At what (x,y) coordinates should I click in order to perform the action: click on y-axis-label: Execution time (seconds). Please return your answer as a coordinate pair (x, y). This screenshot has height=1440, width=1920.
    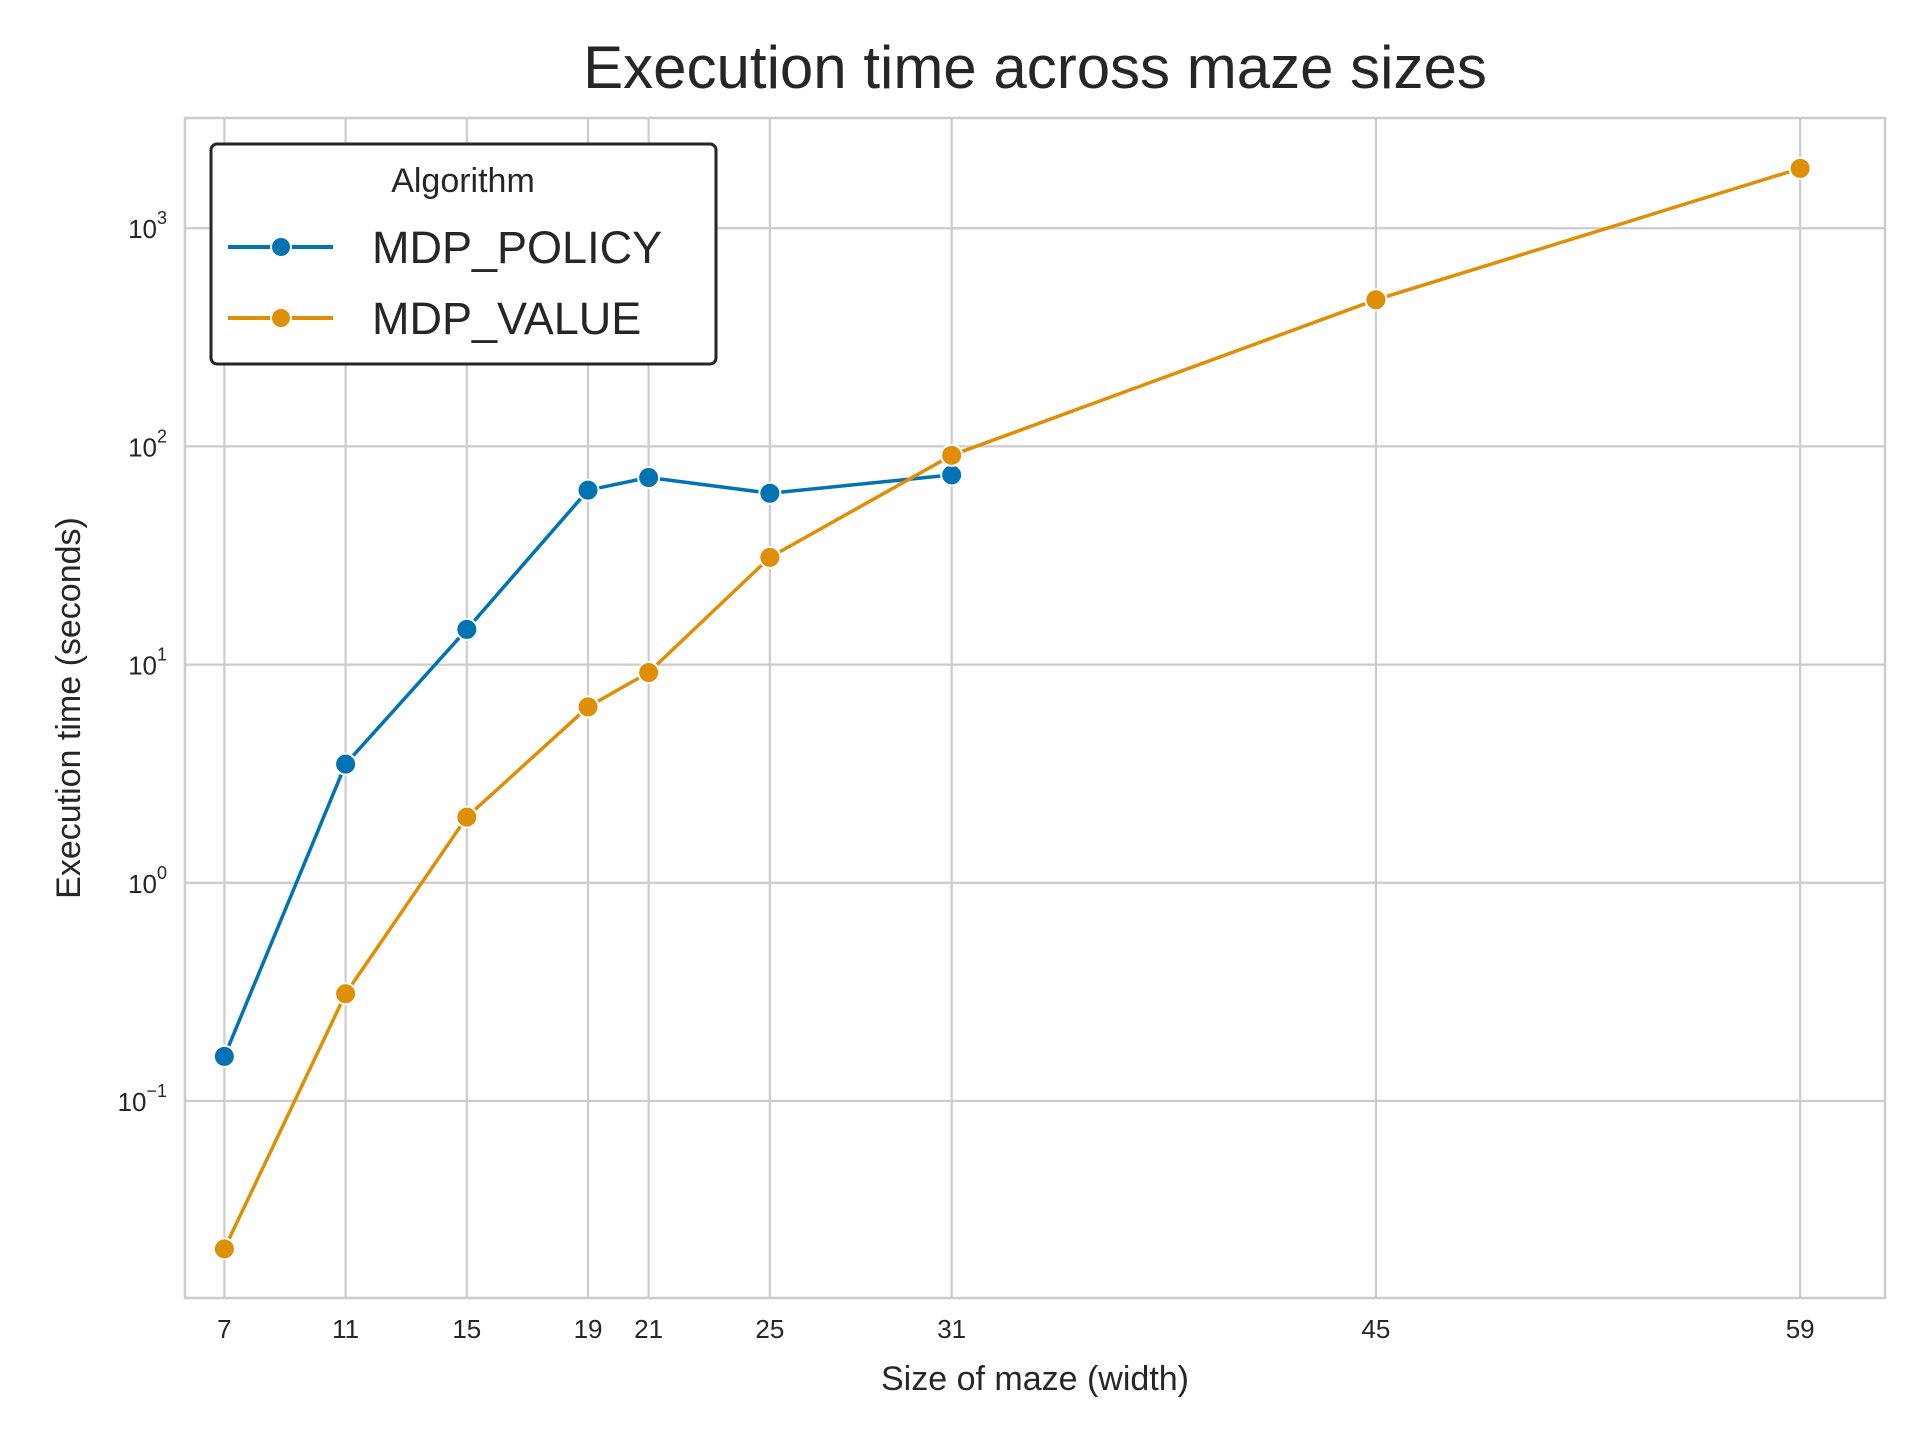
    Looking at the image, I should click on (69, 708).